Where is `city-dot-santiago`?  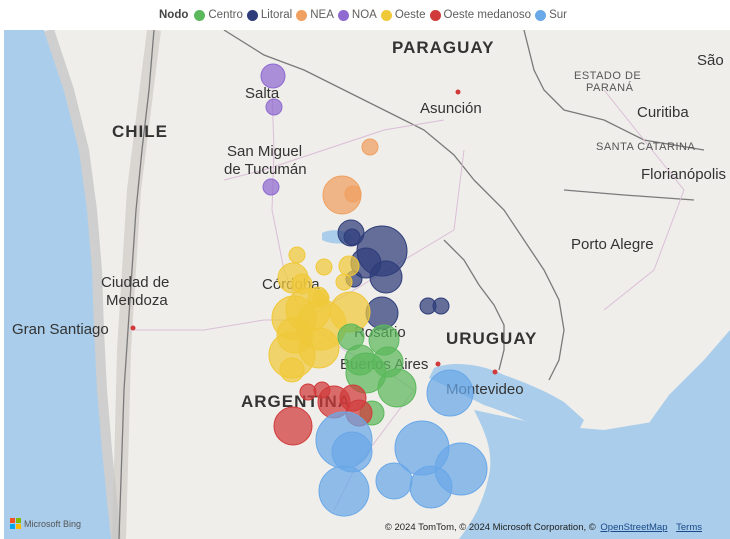
city-dot-santiago is located at coordinates (133, 328).